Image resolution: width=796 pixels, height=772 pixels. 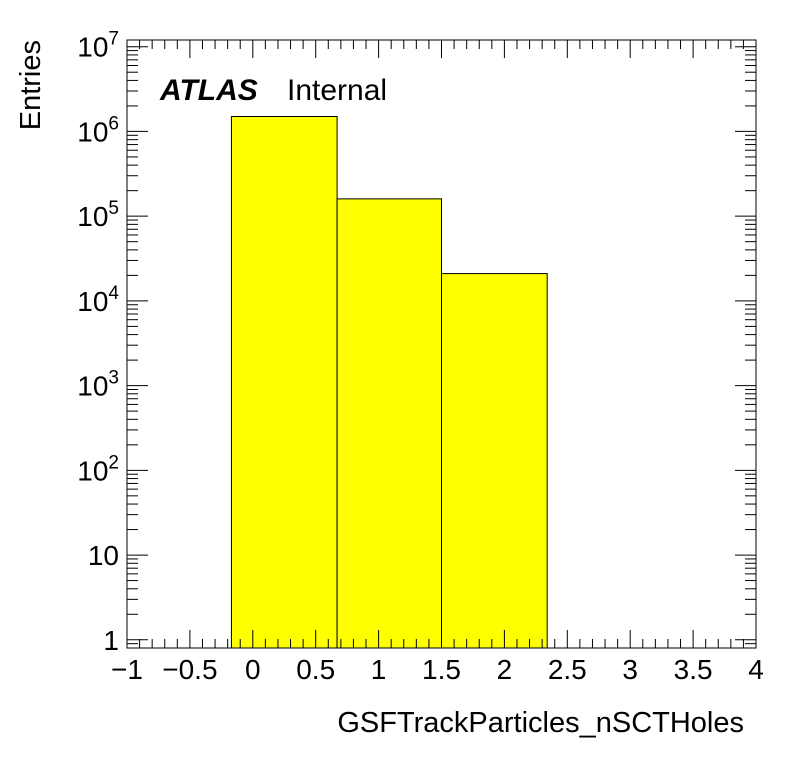 I want to click on y-tick-label: 10⁴, so click(x=98, y=300).